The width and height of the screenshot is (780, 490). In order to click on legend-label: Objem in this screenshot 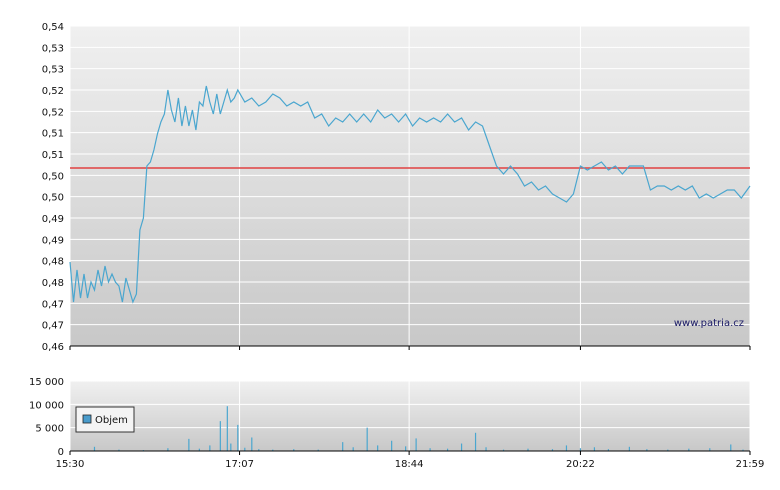, I will do `click(111, 420)`.